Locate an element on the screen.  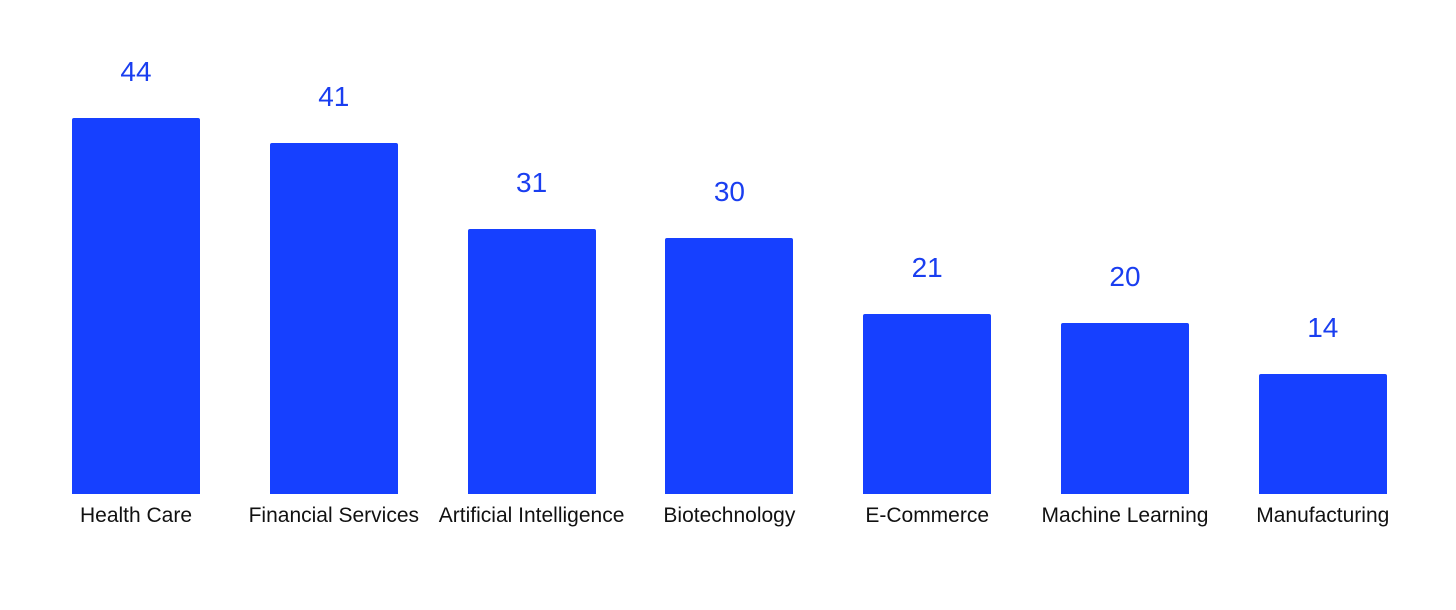
value-label: 31 is located at coordinates (532, 182).